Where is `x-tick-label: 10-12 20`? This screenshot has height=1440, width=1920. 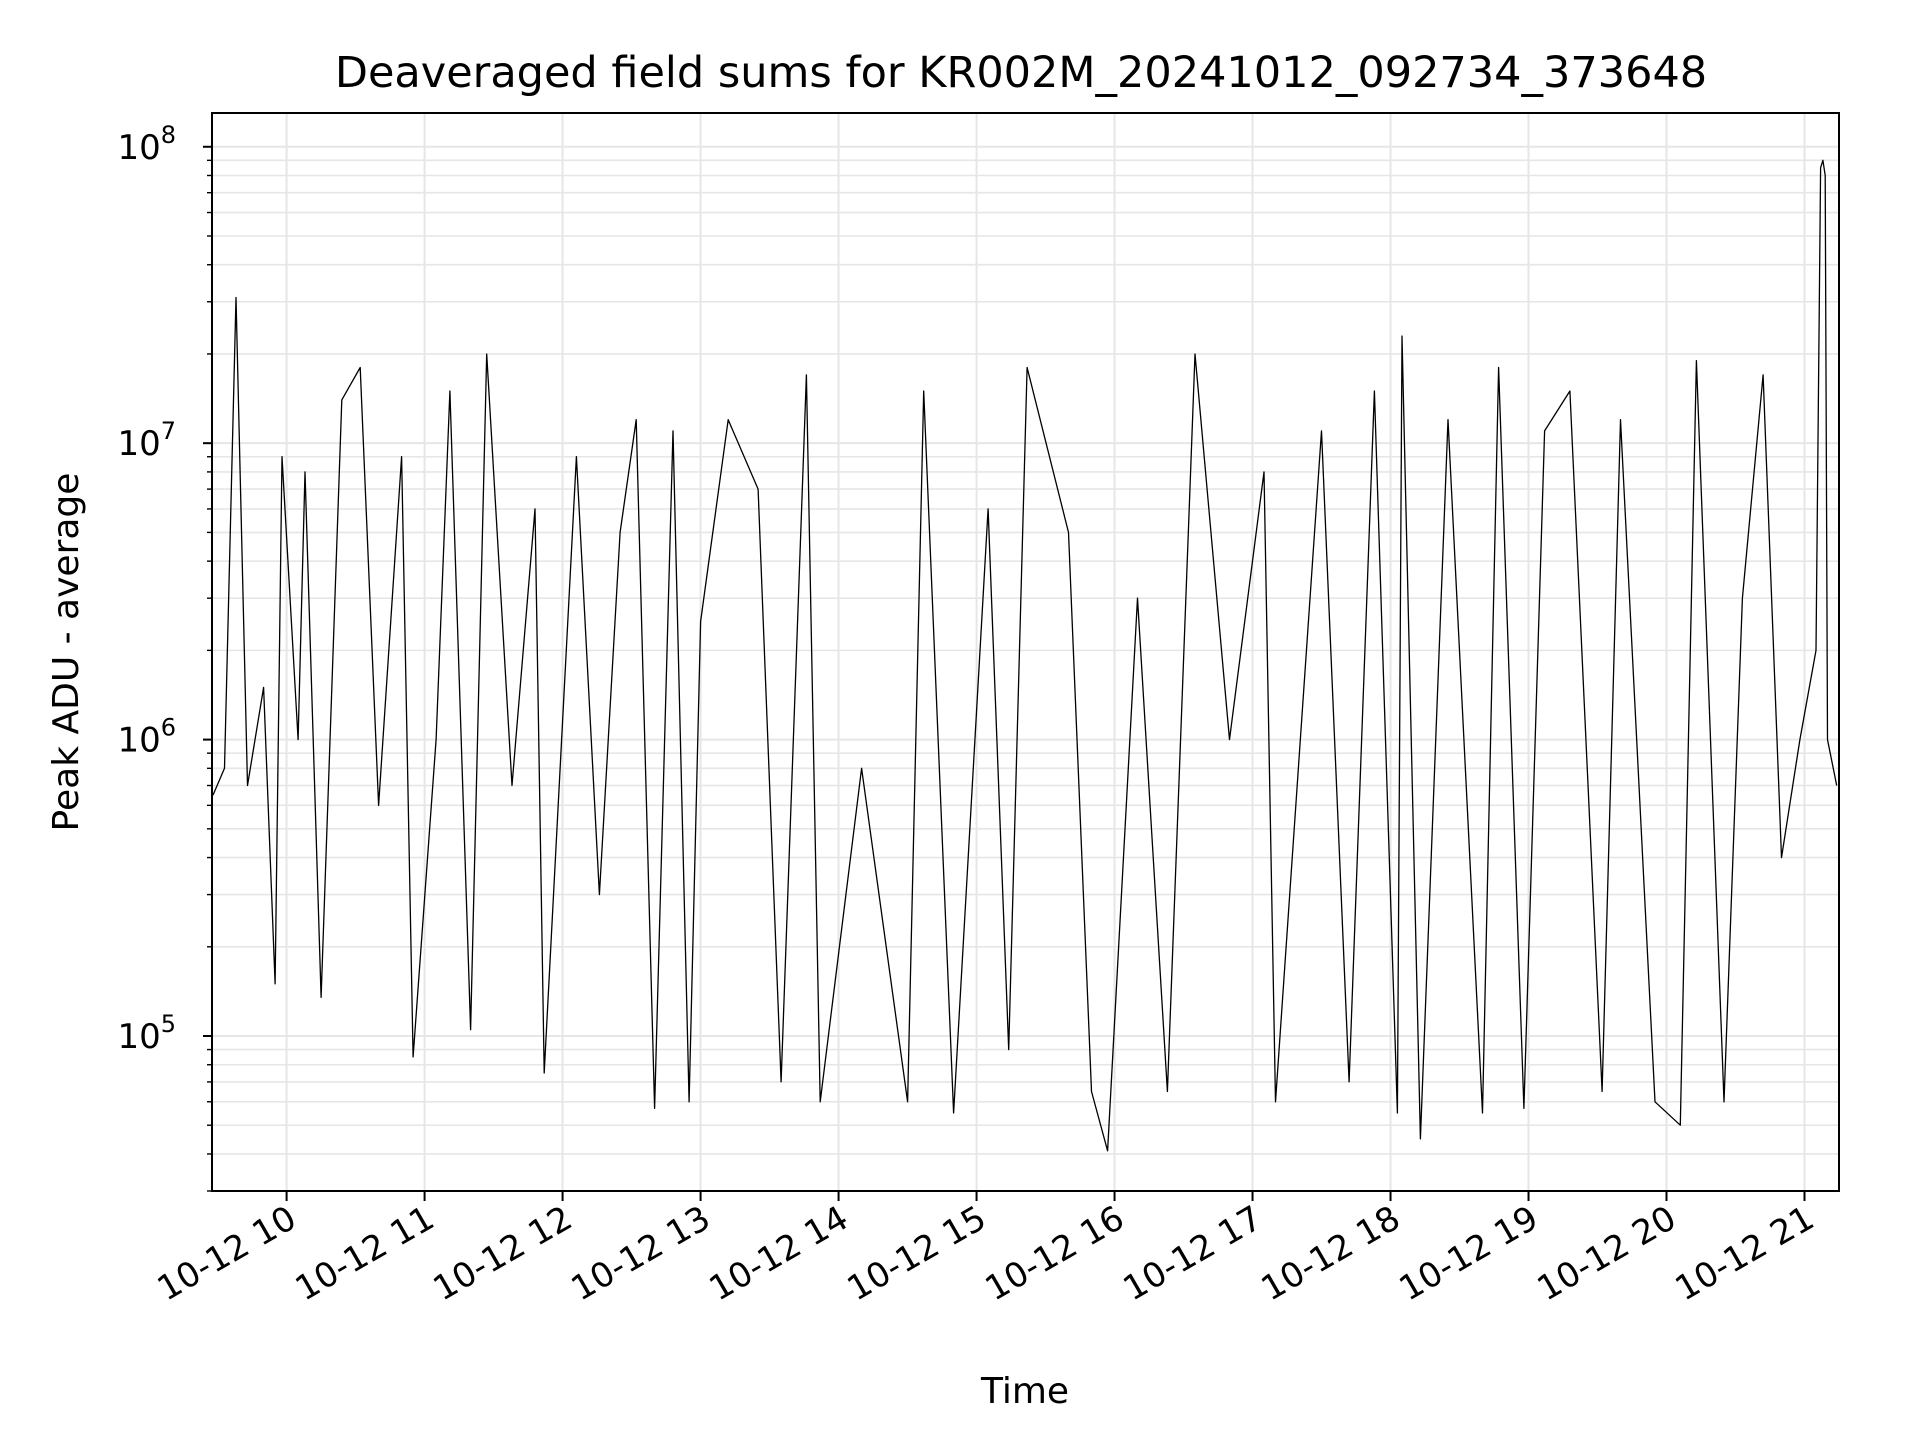
x-tick-label: 10-12 20 is located at coordinates (1607, 1253).